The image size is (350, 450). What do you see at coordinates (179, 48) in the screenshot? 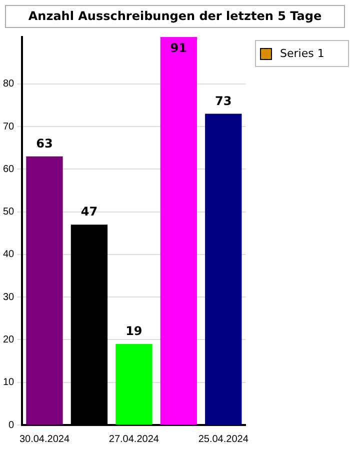
I see `data-label: 91` at bounding box center [179, 48].